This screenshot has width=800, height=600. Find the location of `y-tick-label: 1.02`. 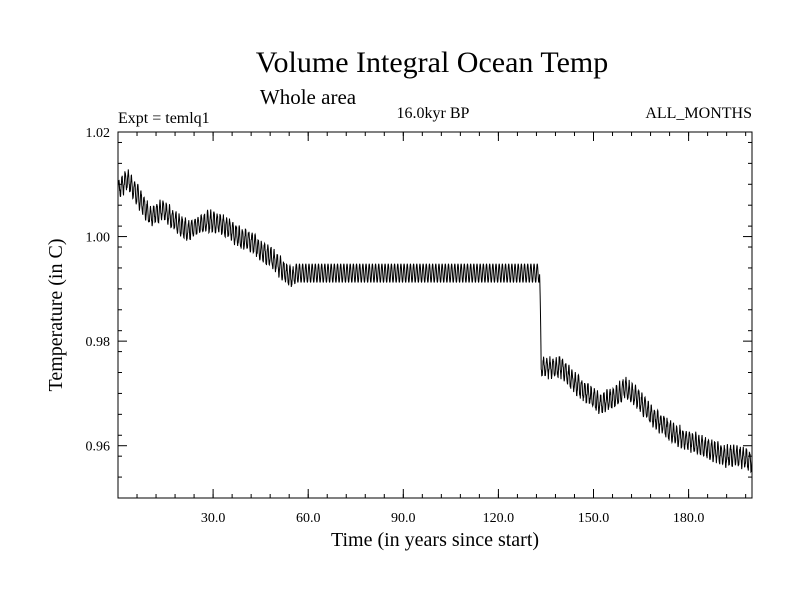

y-tick-label: 1.02 is located at coordinates (98, 133).